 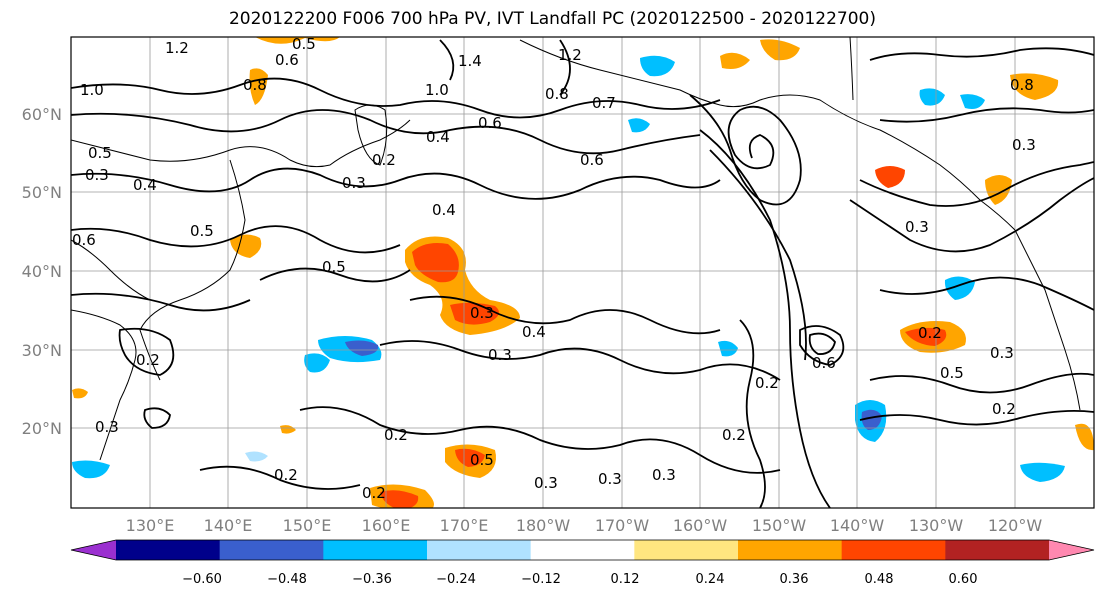 What do you see at coordinates (202, 579) in the screenshot?
I see `colorbar-tick-label: −0.60` at bounding box center [202, 579].